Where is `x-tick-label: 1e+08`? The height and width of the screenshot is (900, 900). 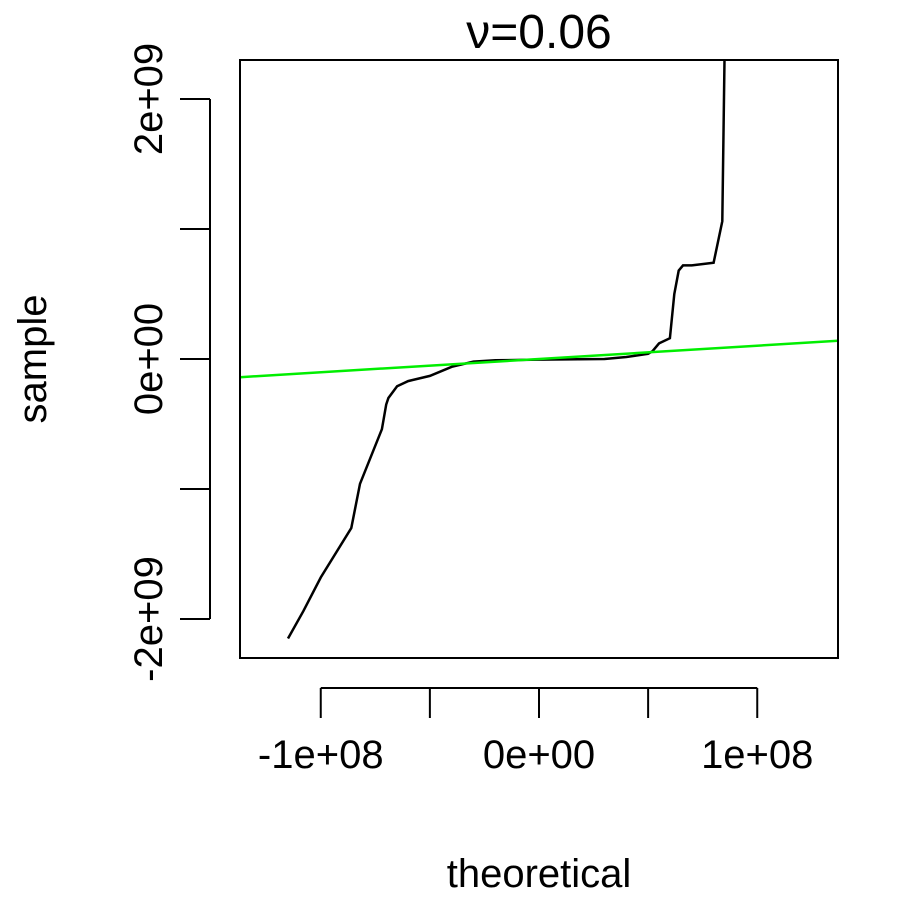
x-tick-label: 1e+08 is located at coordinates (757, 755).